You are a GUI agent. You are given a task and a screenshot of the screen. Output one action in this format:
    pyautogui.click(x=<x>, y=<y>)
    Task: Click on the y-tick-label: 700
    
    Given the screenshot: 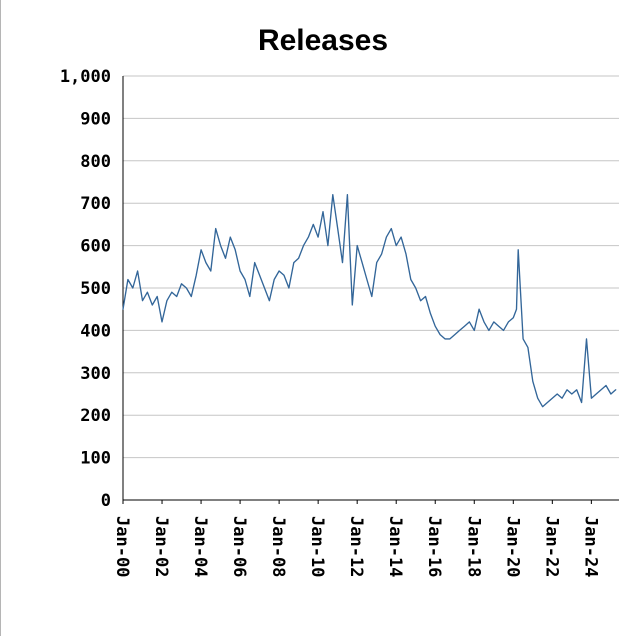 What is the action you would take?
    pyautogui.click(x=95, y=204)
    